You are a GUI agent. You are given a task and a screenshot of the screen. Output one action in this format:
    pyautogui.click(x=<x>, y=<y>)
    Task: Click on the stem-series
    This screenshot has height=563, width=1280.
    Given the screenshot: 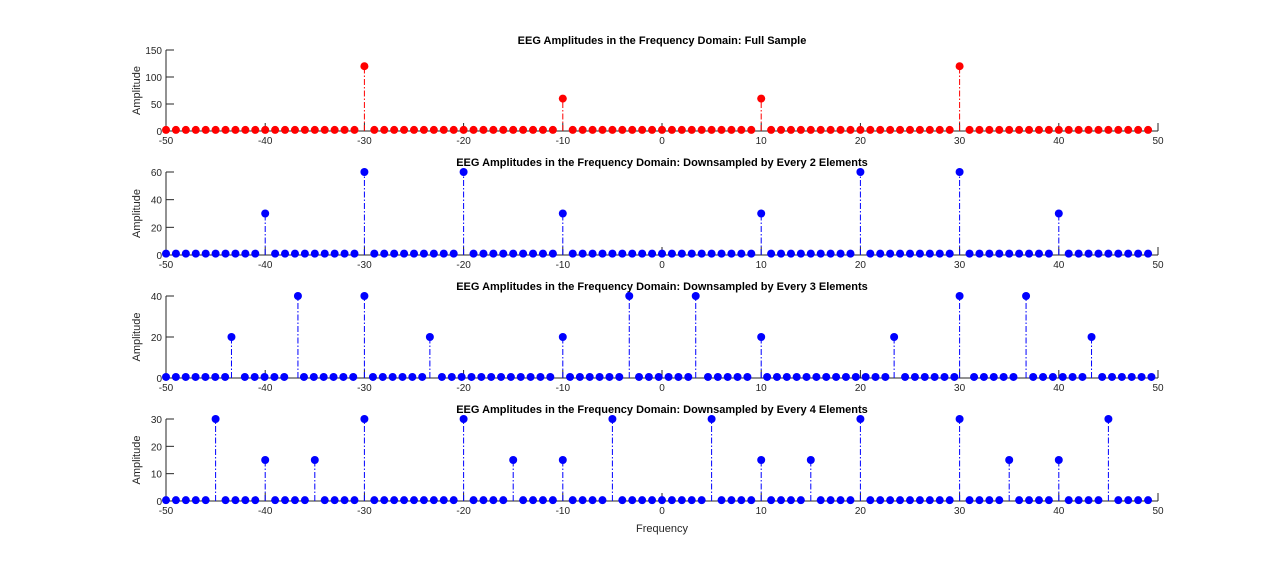 What is the action you would take?
    pyautogui.click(x=657, y=460)
    